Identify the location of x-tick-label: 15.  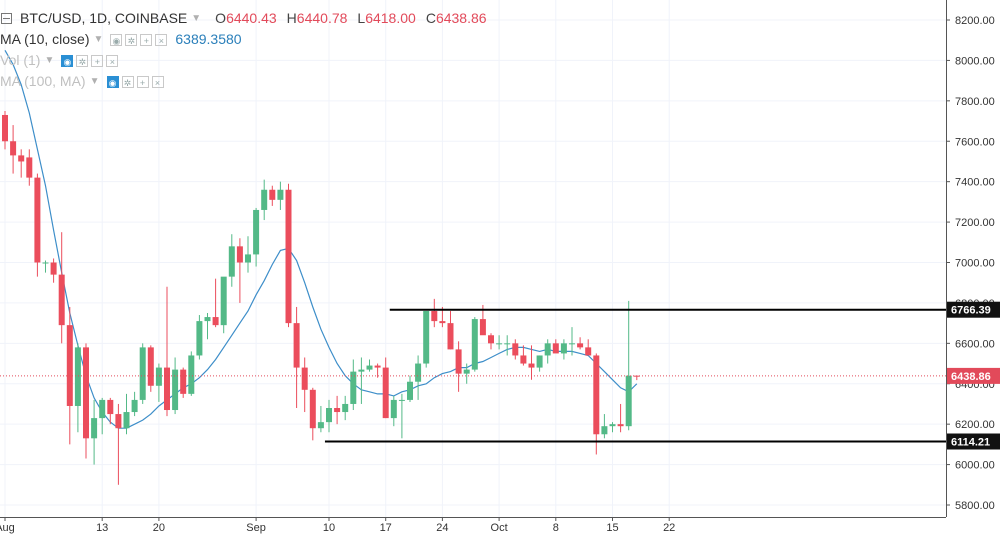
(612, 528).